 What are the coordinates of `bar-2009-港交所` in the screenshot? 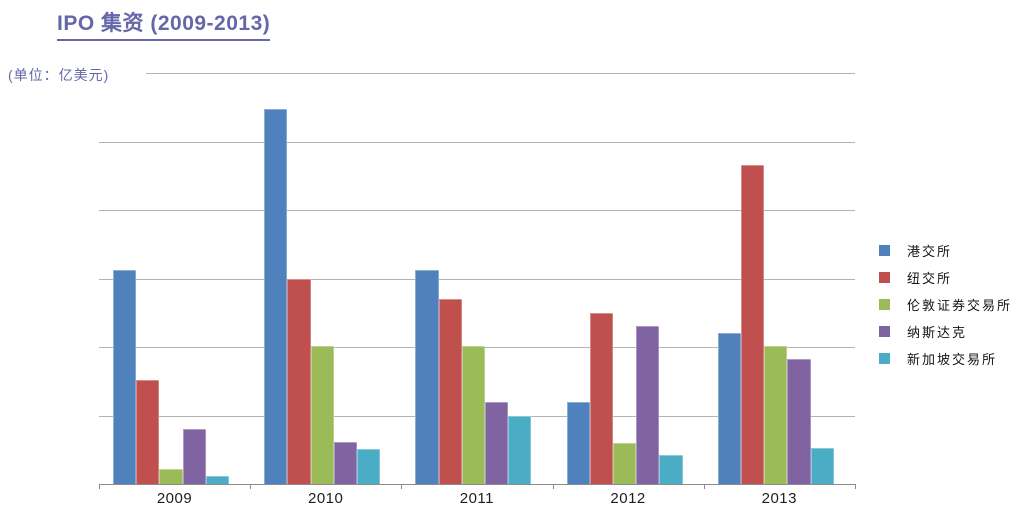 It's located at (125, 376).